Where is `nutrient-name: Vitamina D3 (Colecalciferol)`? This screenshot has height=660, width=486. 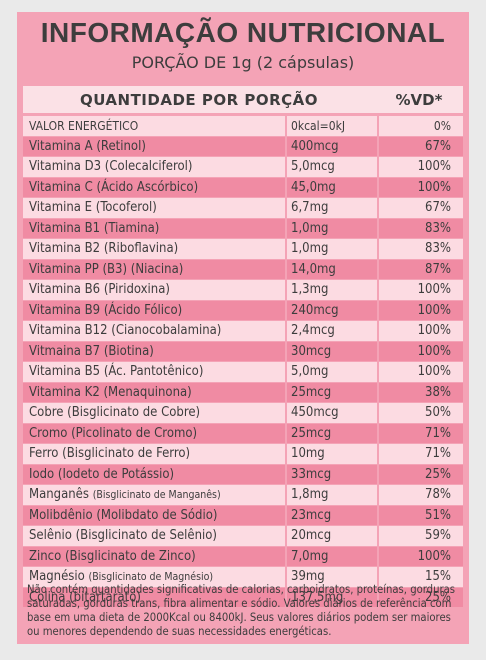
nutrient-name: Vitamina D3 (Colecalciferol) is located at coordinates (155, 167).